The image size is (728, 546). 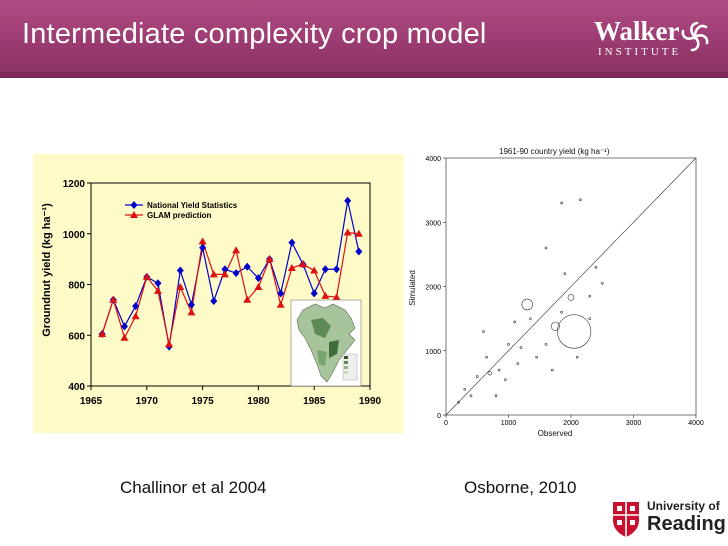 I want to click on legend-label-glam: GLAM prediction, so click(x=179, y=215).